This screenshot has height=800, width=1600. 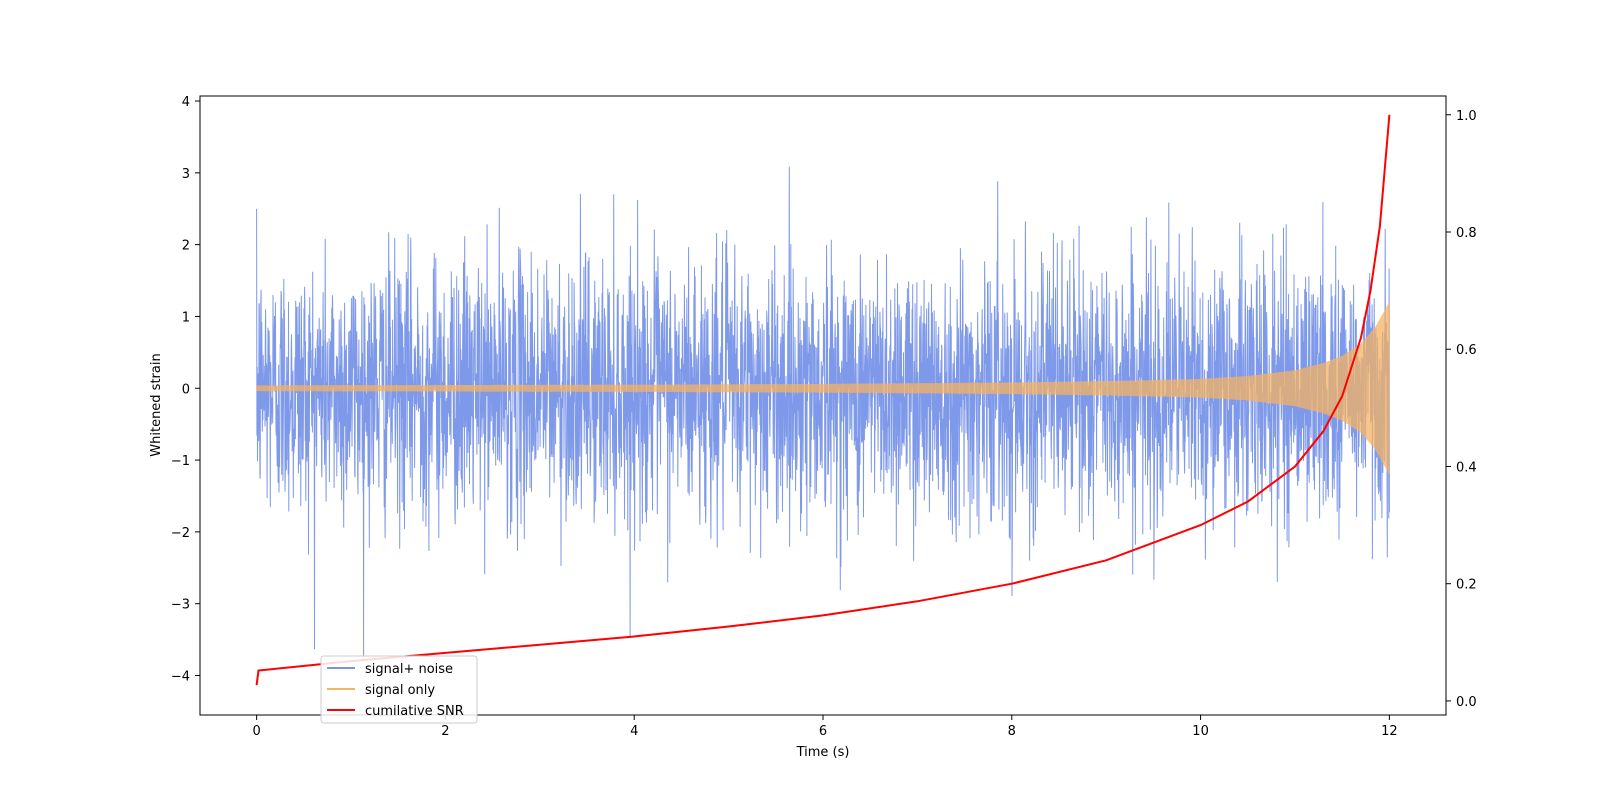 I want to click on legend: signal+ noise signal only cumilative SNR, so click(x=399, y=689).